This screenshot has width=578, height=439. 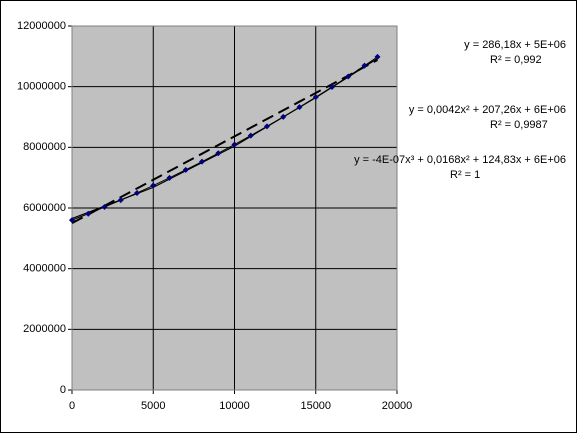 I want to click on y-tick-label: 12000000, so click(x=41, y=26).